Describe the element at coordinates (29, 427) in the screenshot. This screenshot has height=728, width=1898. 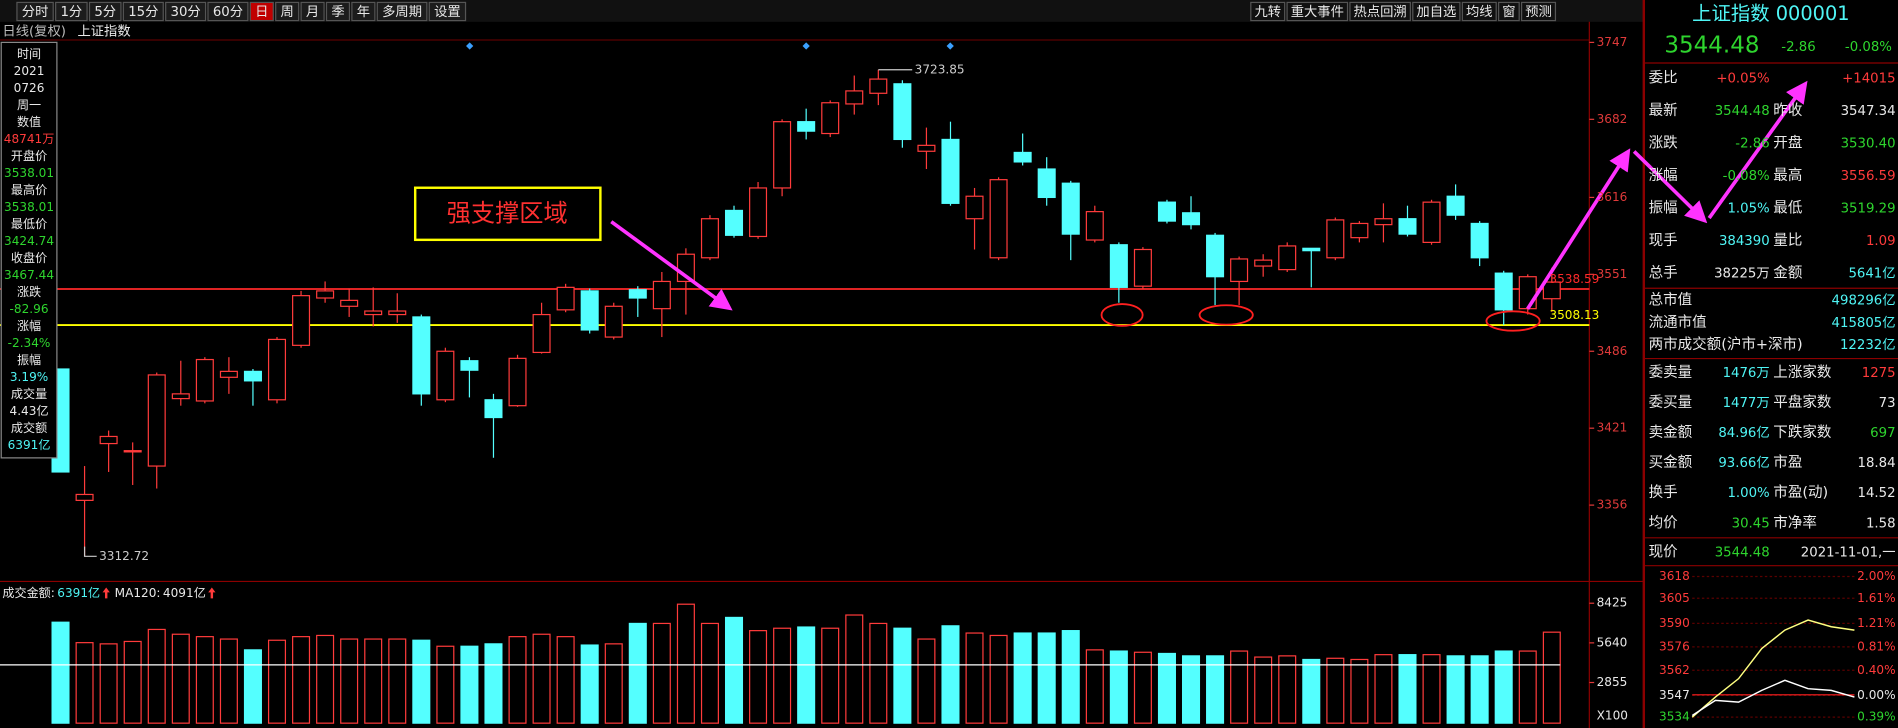
I see `info-text: 成交额` at that location.